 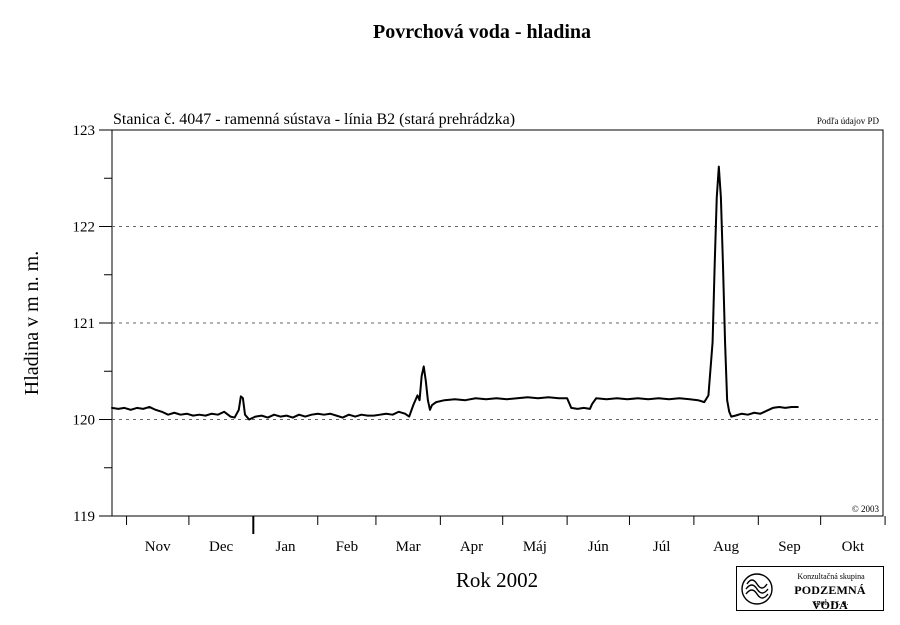 I want to click on x-tick-label: Dec, so click(x=221, y=547).